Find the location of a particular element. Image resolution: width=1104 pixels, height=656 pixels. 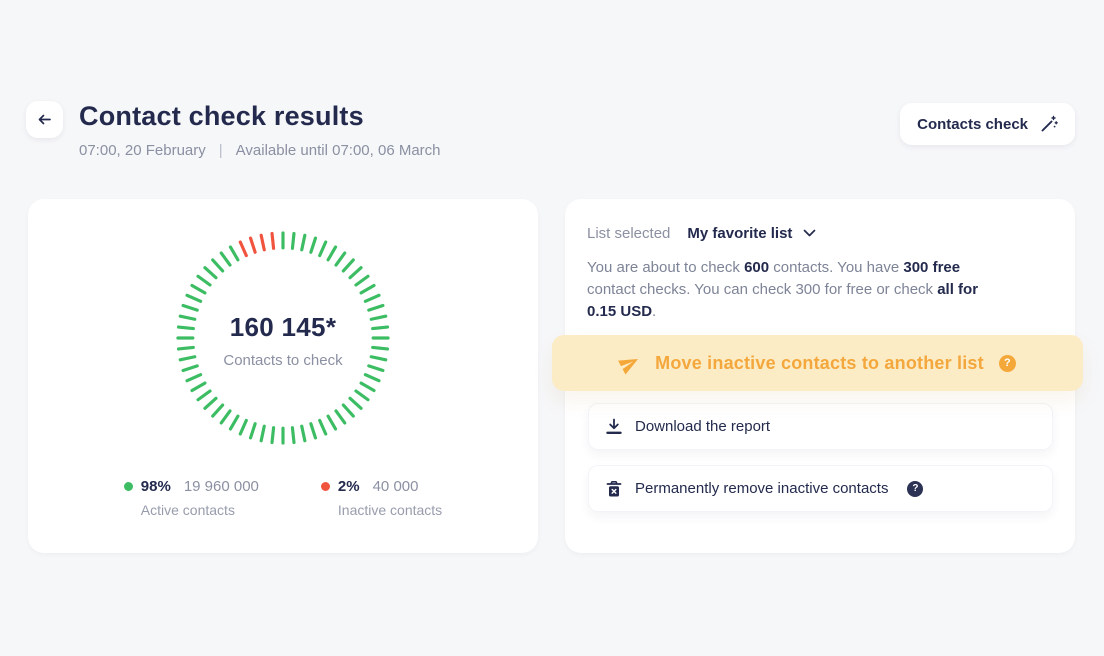

gauge-center: 160 145* Contacts to check is located at coordinates (283, 340).